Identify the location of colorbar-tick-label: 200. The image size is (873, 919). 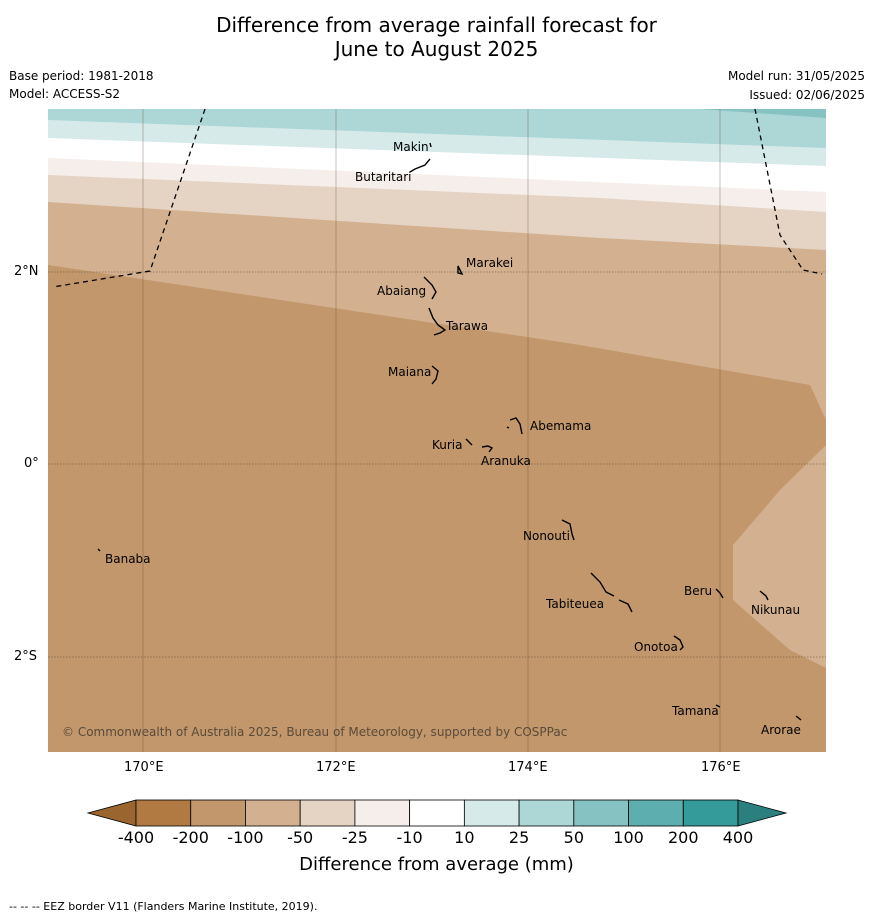
(683, 837).